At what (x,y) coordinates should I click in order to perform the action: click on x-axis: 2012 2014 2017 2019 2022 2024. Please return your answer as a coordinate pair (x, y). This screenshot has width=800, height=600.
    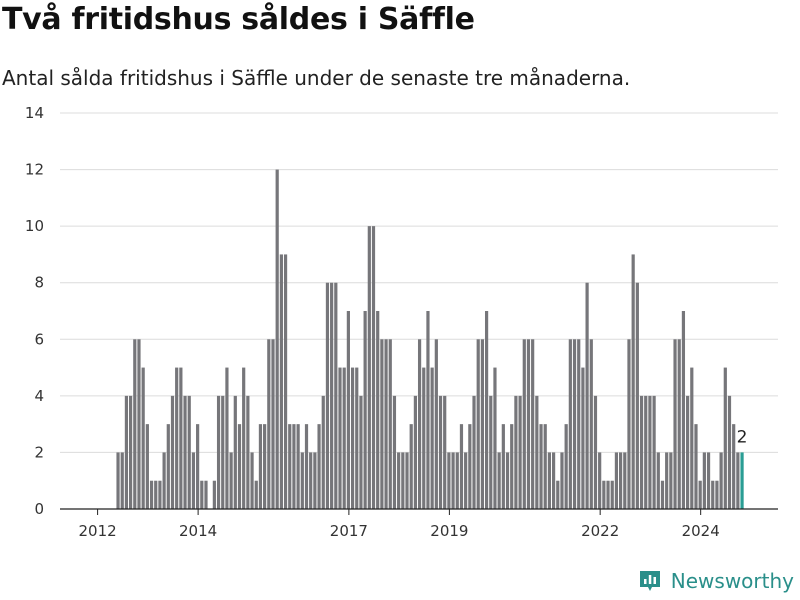
    Looking at the image, I should click on (419, 524).